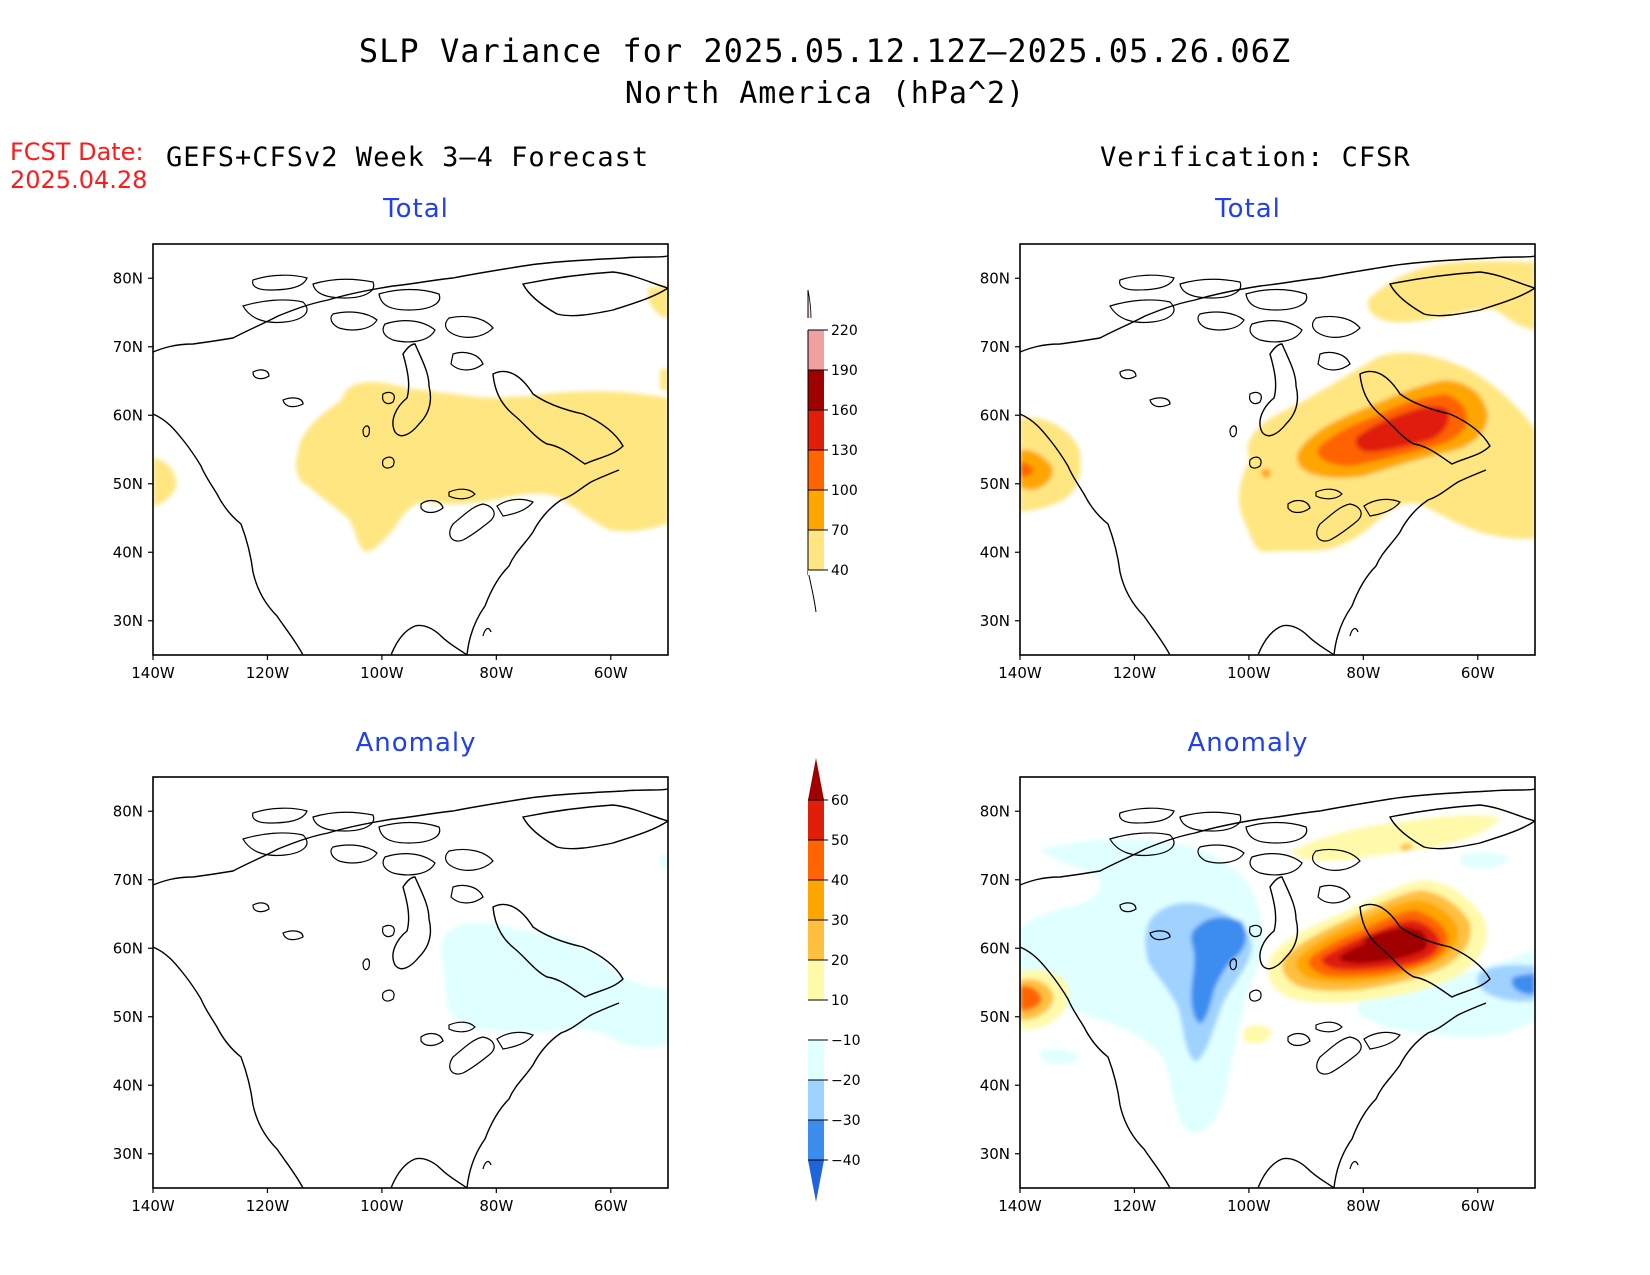 The height and width of the screenshot is (1275, 1650). What do you see at coordinates (840, 921) in the screenshot?
I see `anomaly-colorbar-label: 30` at bounding box center [840, 921].